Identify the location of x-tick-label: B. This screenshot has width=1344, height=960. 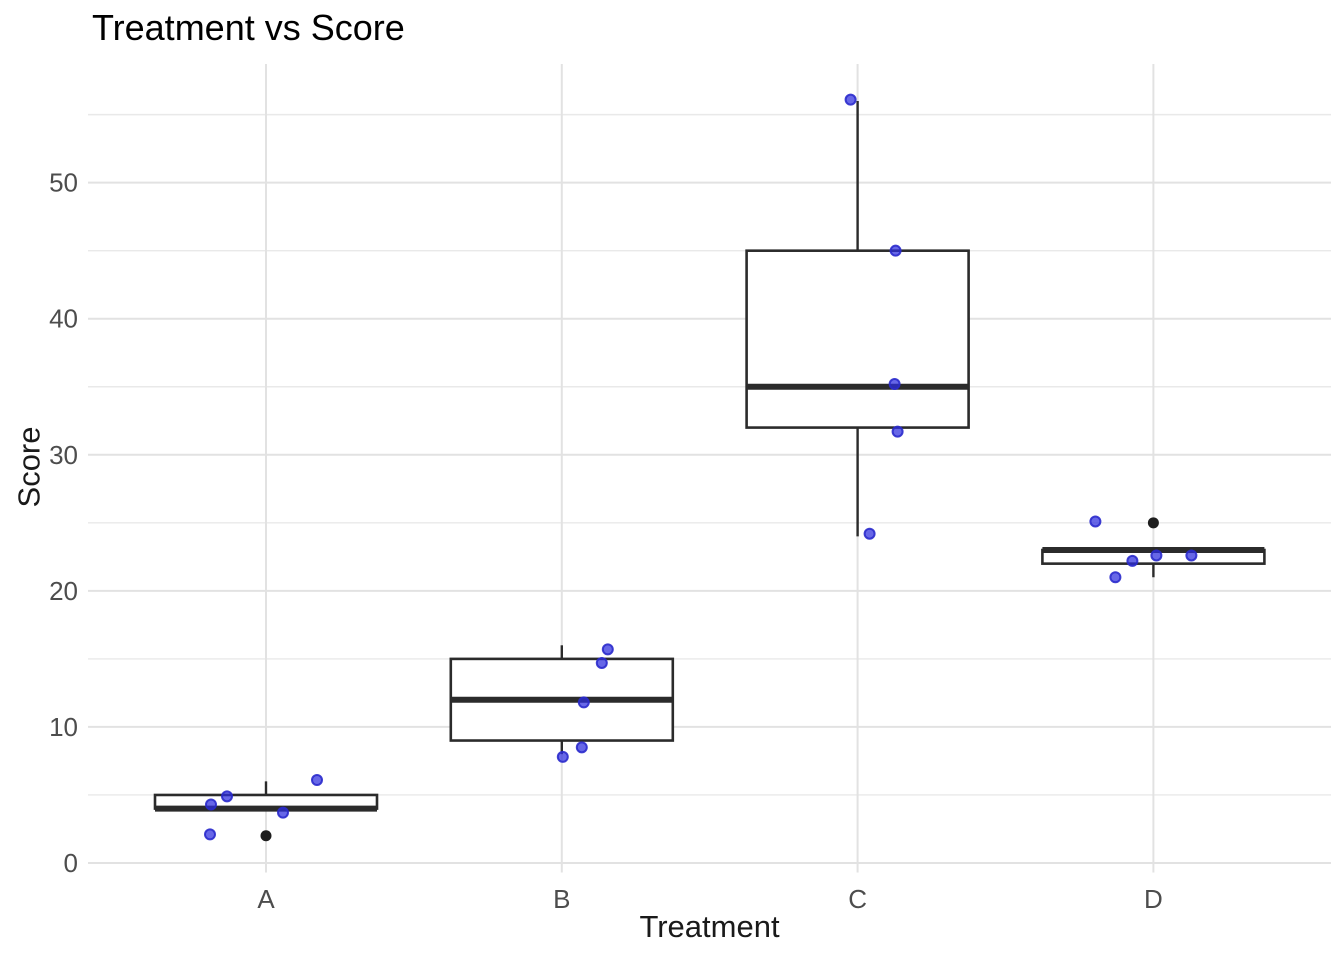
(561, 899).